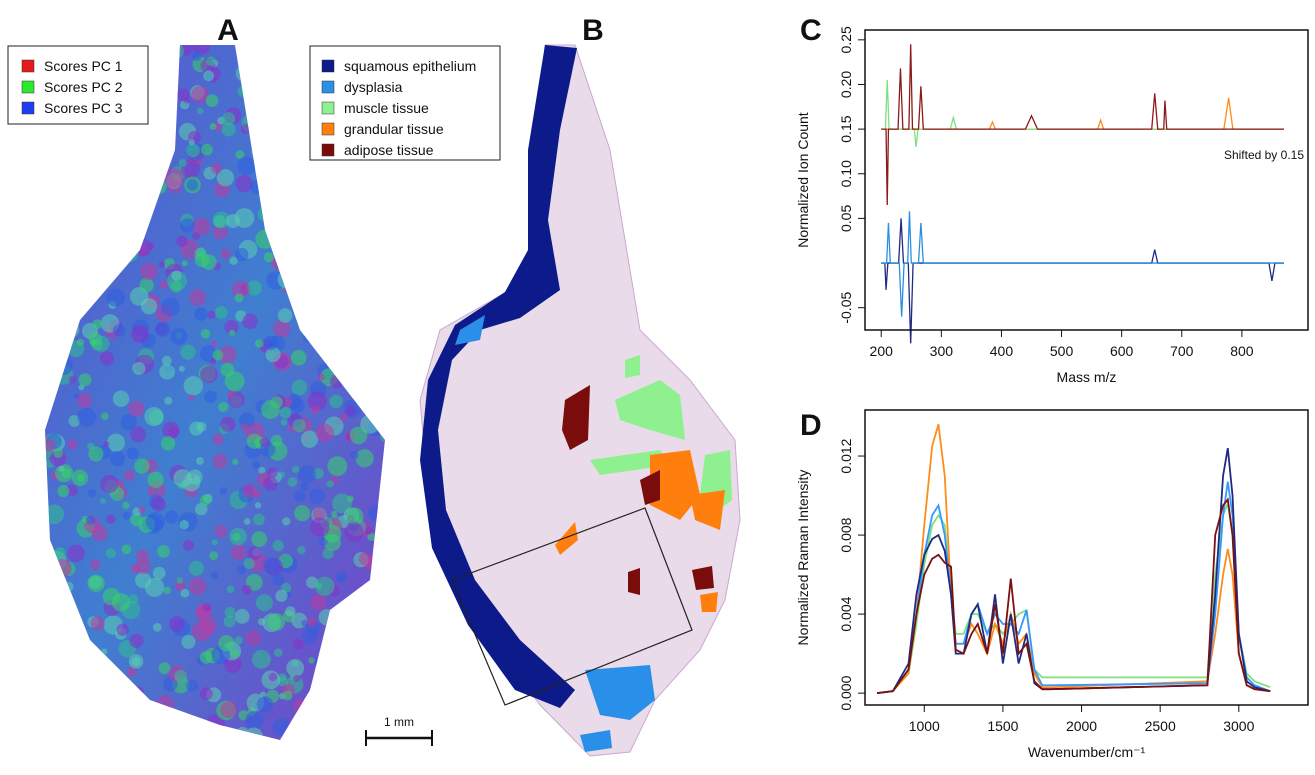 The height and width of the screenshot is (775, 1315). What do you see at coordinates (1242, 351) in the screenshot?
I see `x-tick-label: 800` at bounding box center [1242, 351].